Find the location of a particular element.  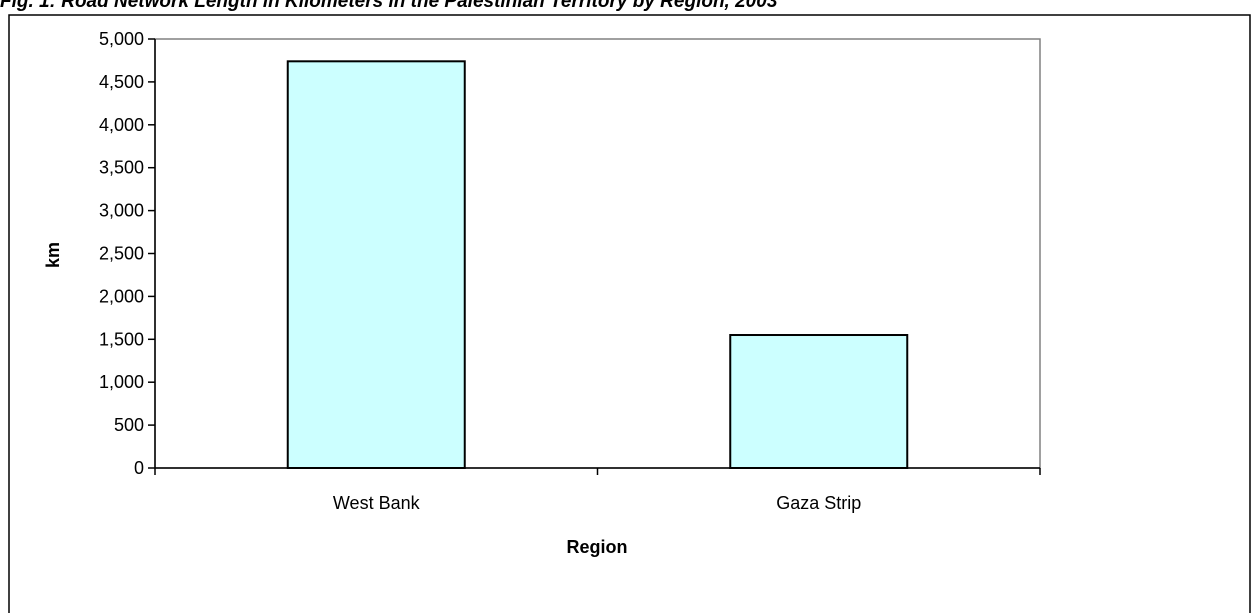

y-tick-label: 1,500 is located at coordinates (121, 339).